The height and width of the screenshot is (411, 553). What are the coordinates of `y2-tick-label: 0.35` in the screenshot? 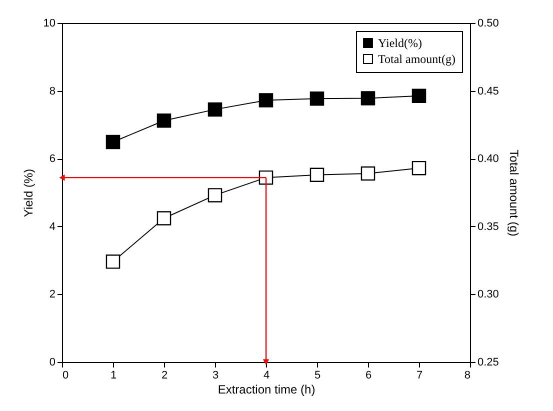 It's located at (488, 226).